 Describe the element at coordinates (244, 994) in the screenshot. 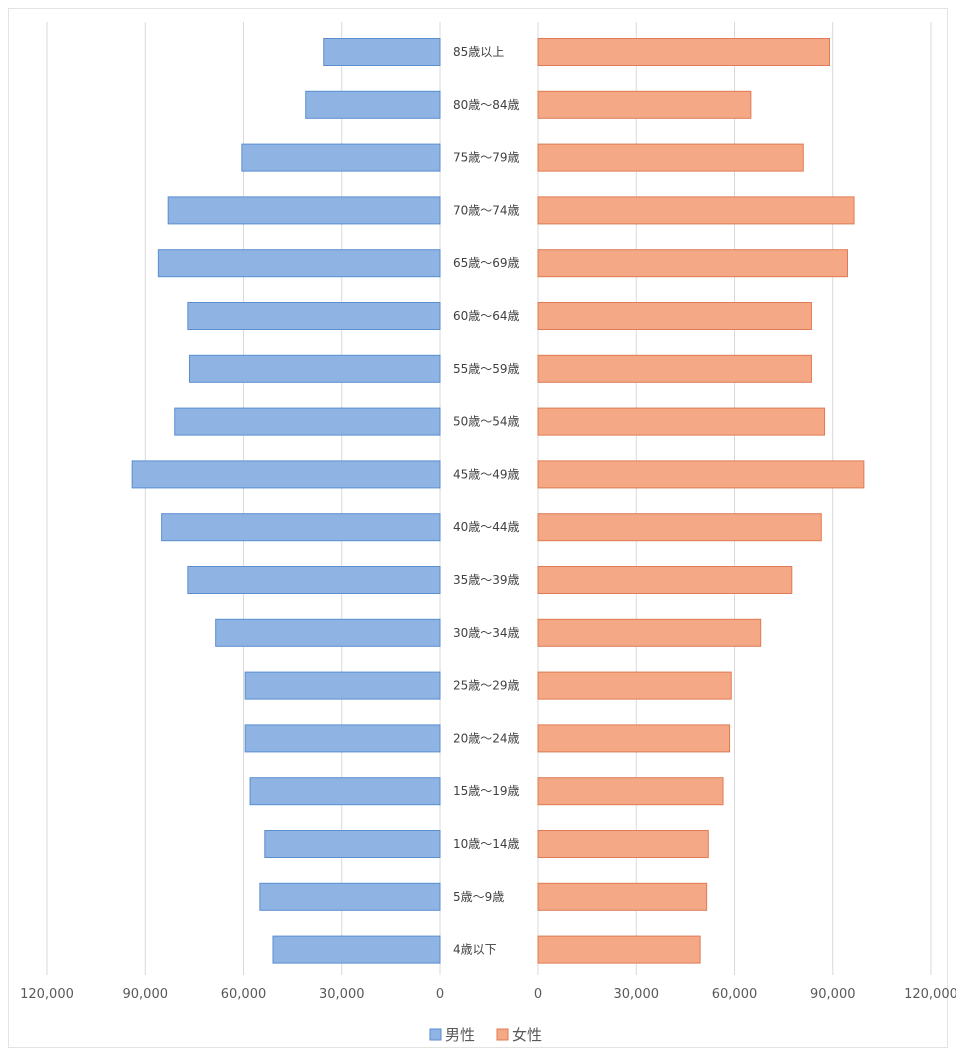

I see `x-tick-left: 60,000` at that location.